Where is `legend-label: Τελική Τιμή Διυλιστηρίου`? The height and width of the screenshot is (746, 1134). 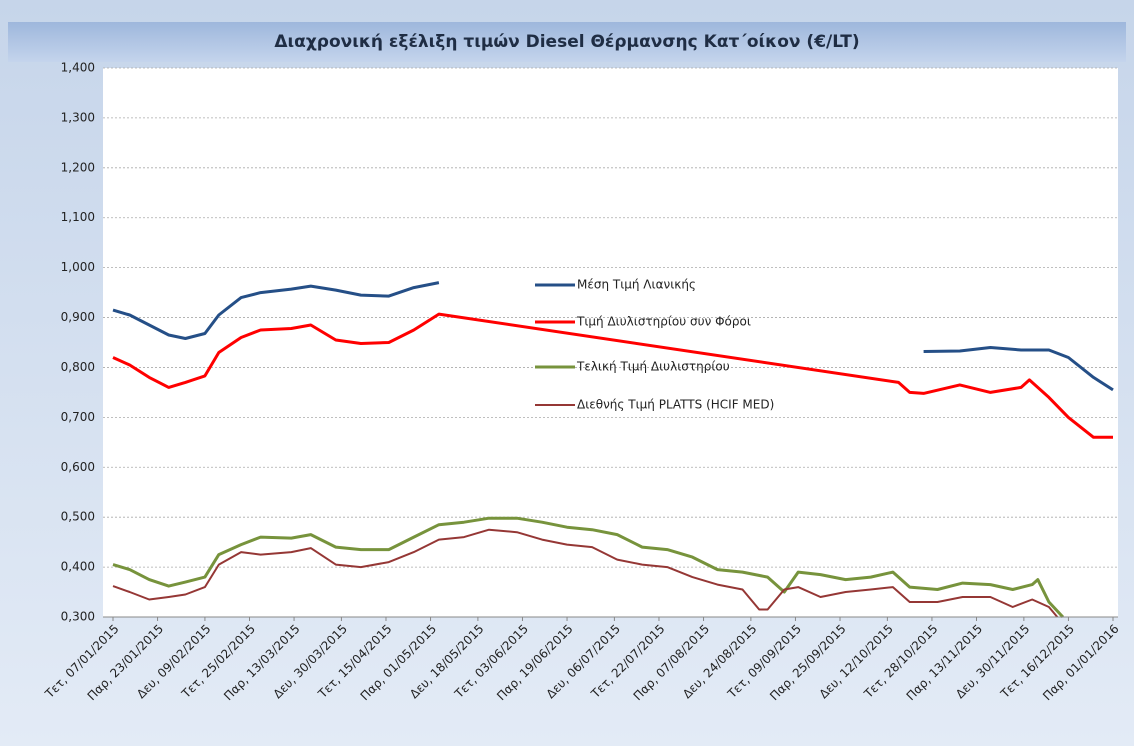 legend-label: Τελική Τιμή Διυλιστηρίου is located at coordinates (653, 367).